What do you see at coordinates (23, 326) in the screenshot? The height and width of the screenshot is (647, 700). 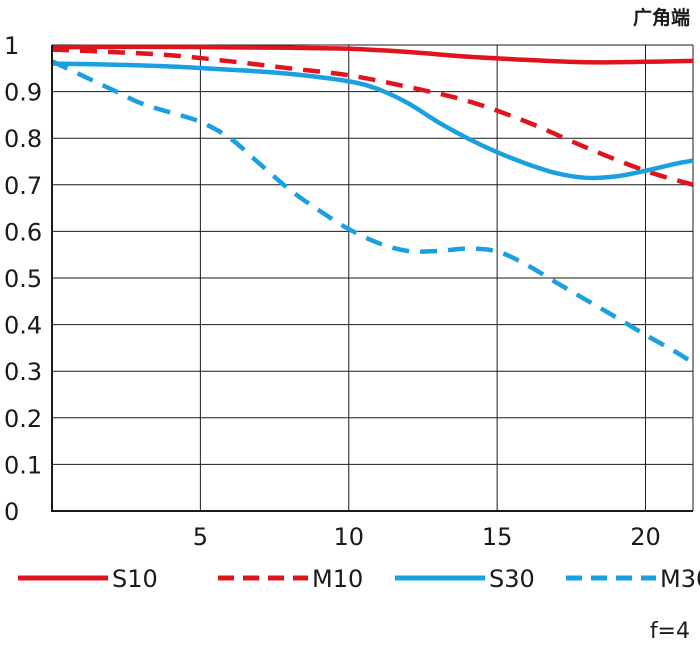 I see `y-tick-label: 0.4` at bounding box center [23, 326].